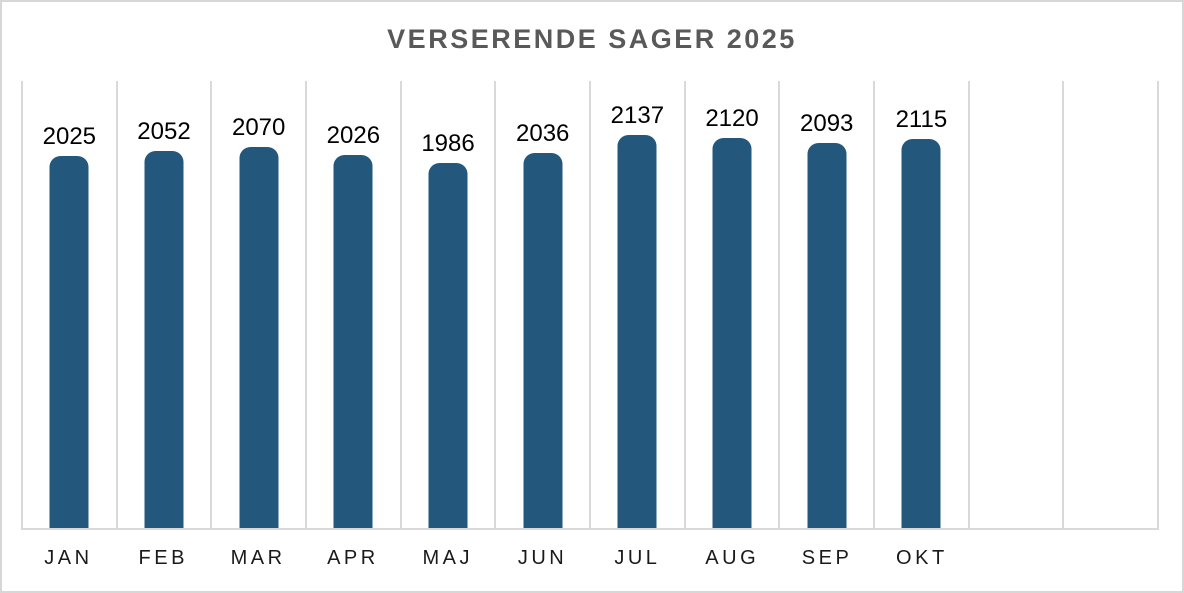 This screenshot has width=1184, height=593. What do you see at coordinates (164, 339) in the screenshot?
I see `bar-feb` at bounding box center [164, 339].